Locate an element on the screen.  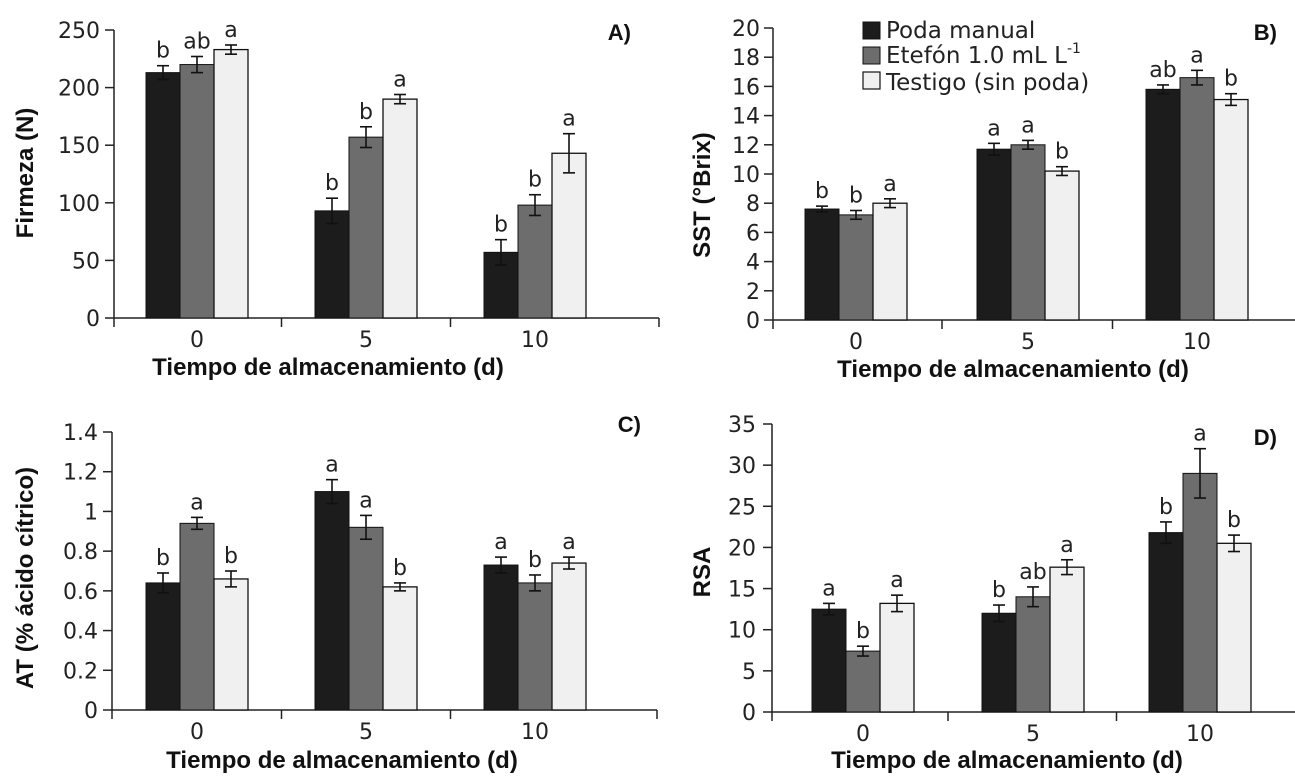
legend-label-testigo: Testigo (sin poda) is located at coordinates (987, 83).